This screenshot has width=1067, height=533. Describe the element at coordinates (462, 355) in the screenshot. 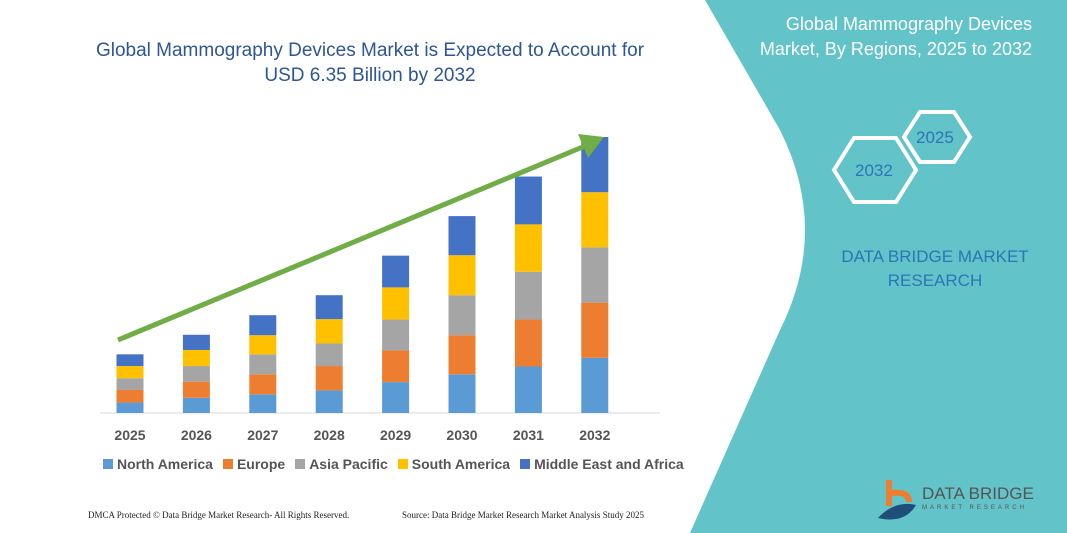

I see `bar-segment-2030-europe` at that location.